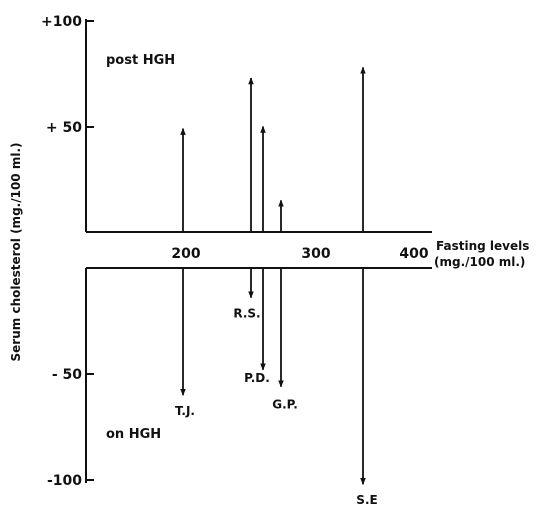  Describe the element at coordinates (185, 411) in the screenshot. I see `subject-label-0: T.J.` at that location.